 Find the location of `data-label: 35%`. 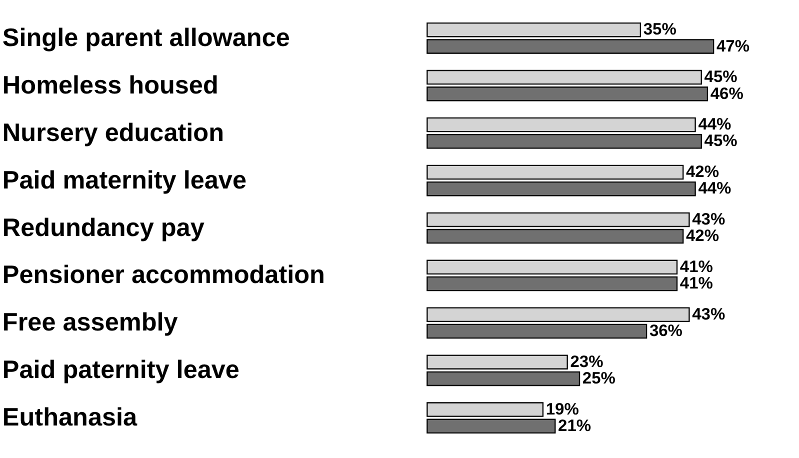

data-label: 35% is located at coordinates (660, 29).